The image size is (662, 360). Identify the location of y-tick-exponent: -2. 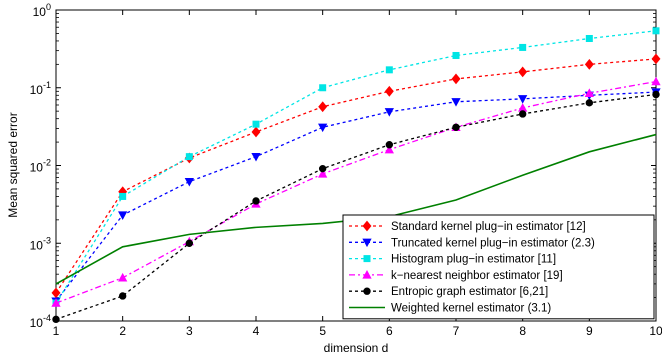
(47, 163).